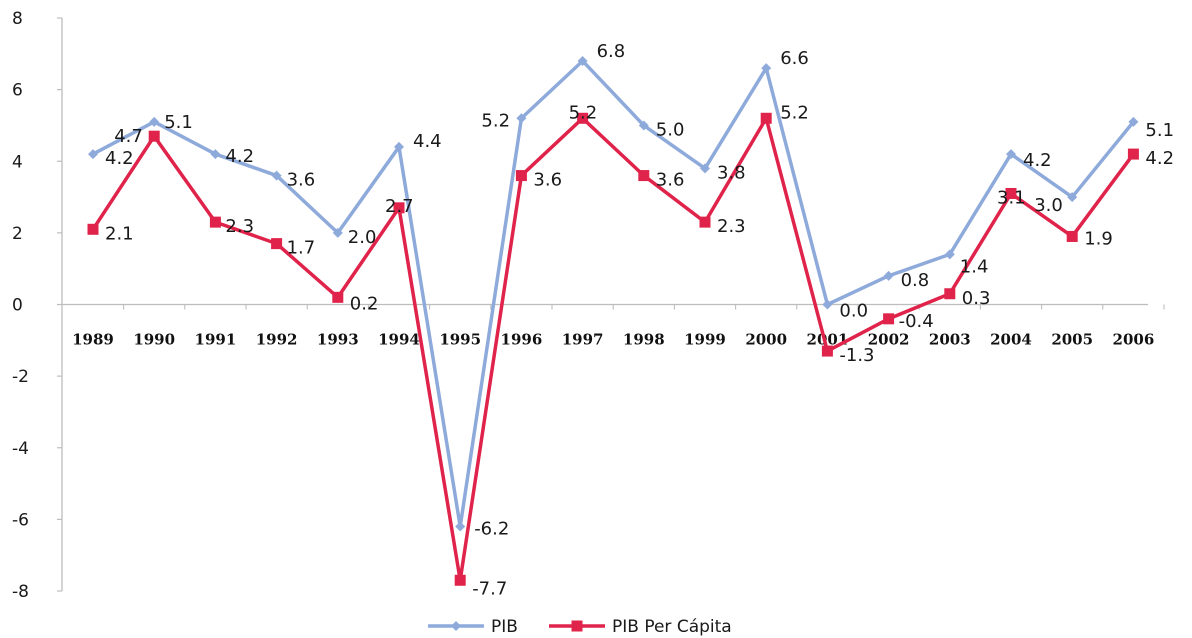 This screenshot has width=1192, height=638. What do you see at coordinates (301, 248) in the screenshot?
I see `data-label: 1.7` at bounding box center [301, 248].